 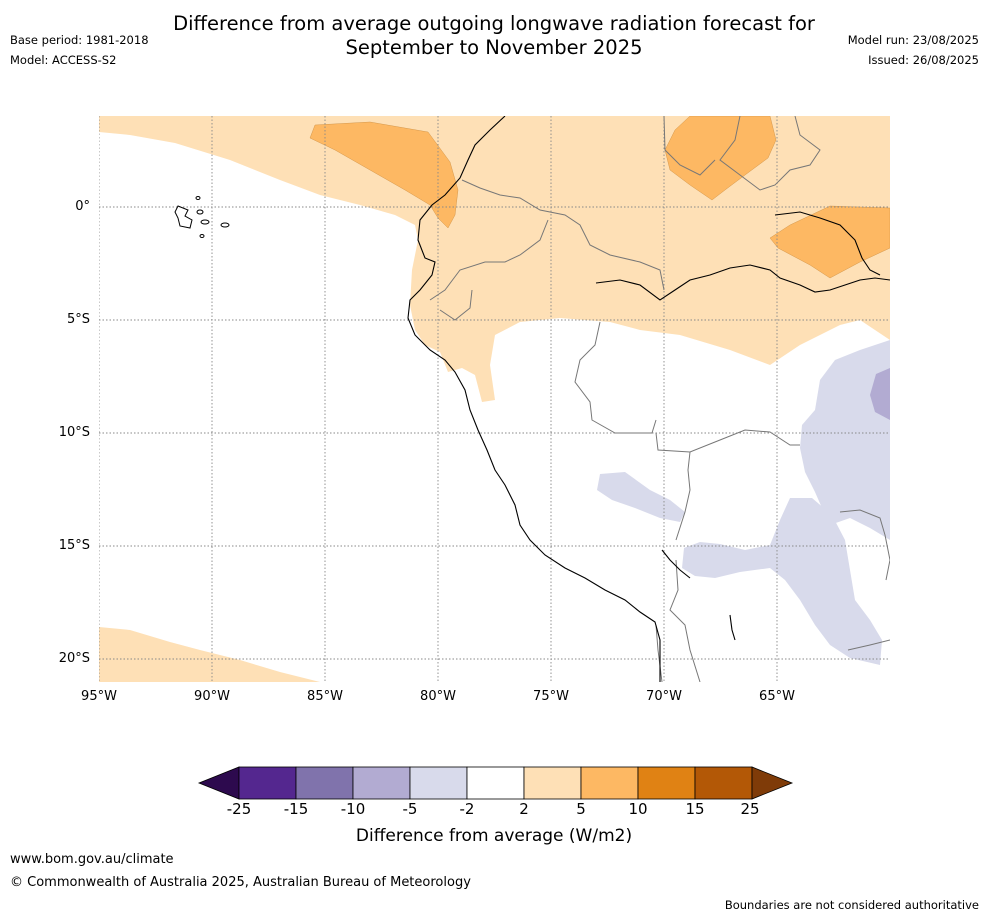 What do you see at coordinates (829, 242) in the screenshot?
I see `anomaly-region-orange-east` at bounding box center [829, 242].